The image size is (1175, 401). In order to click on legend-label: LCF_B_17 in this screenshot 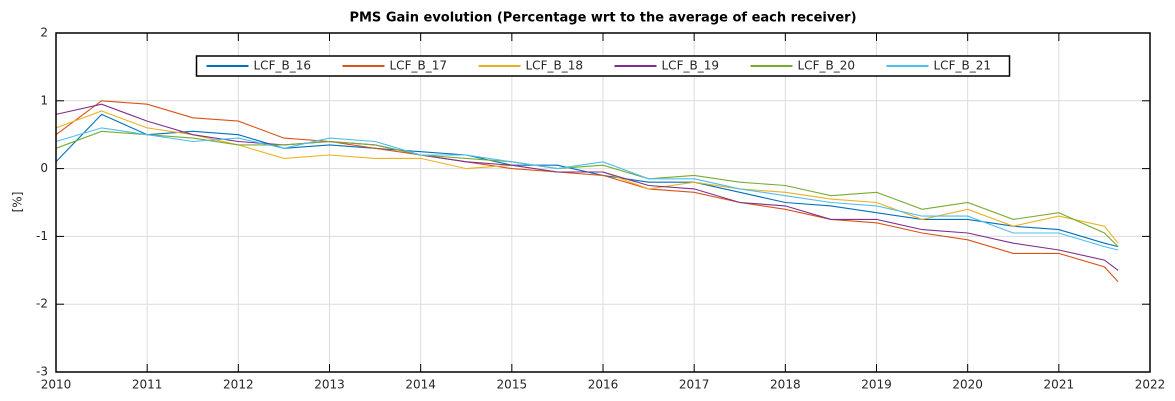, I will do `click(418, 66)`.